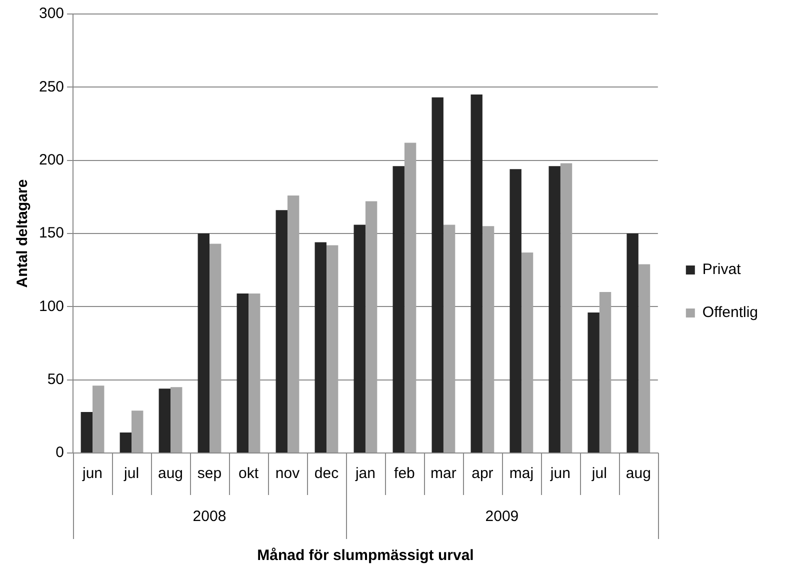 Image resolution: width=788 pixels, height=569 pixels. Describe the element at coordinates (209, 473) in the screenshot. I see `x-tick-label: sep` at that location.